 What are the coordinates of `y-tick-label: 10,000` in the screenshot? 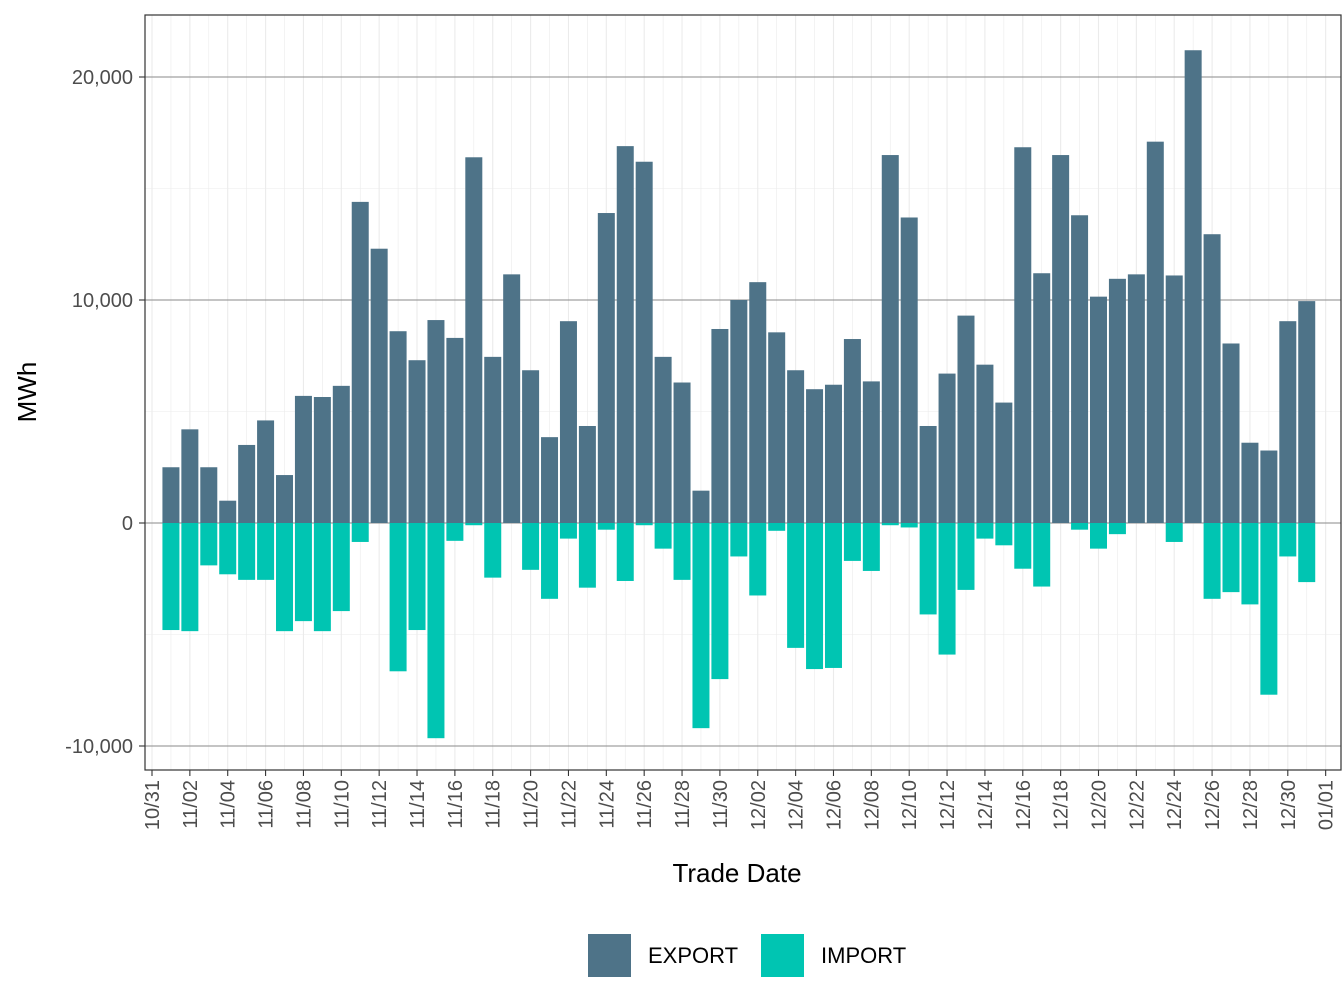 It's located at (102, 301).